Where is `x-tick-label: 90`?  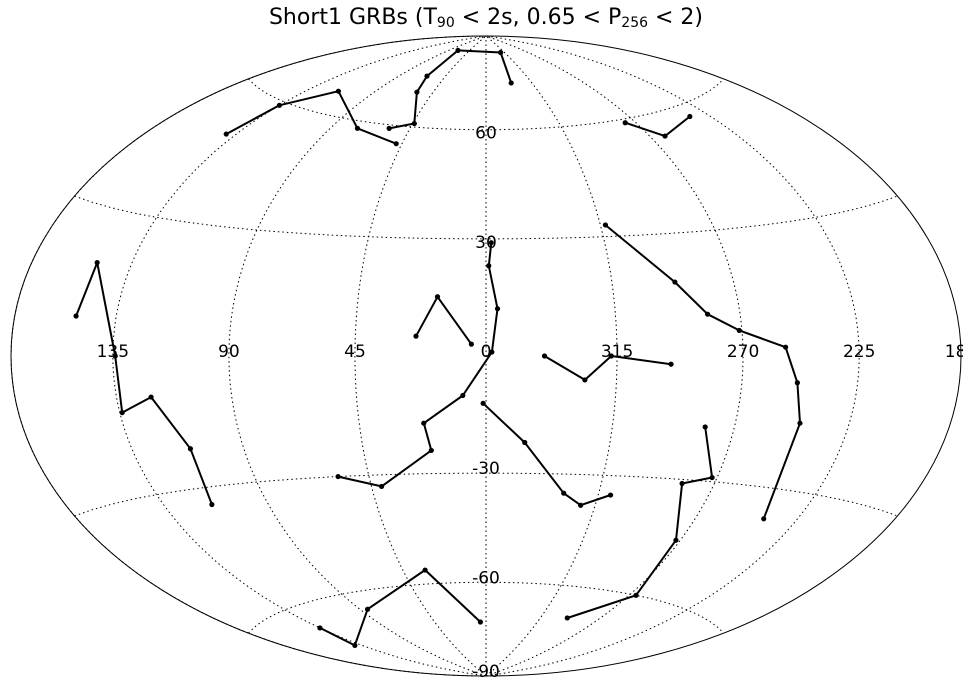 x-tick-label: 90 is located at coordinates (229, 352).